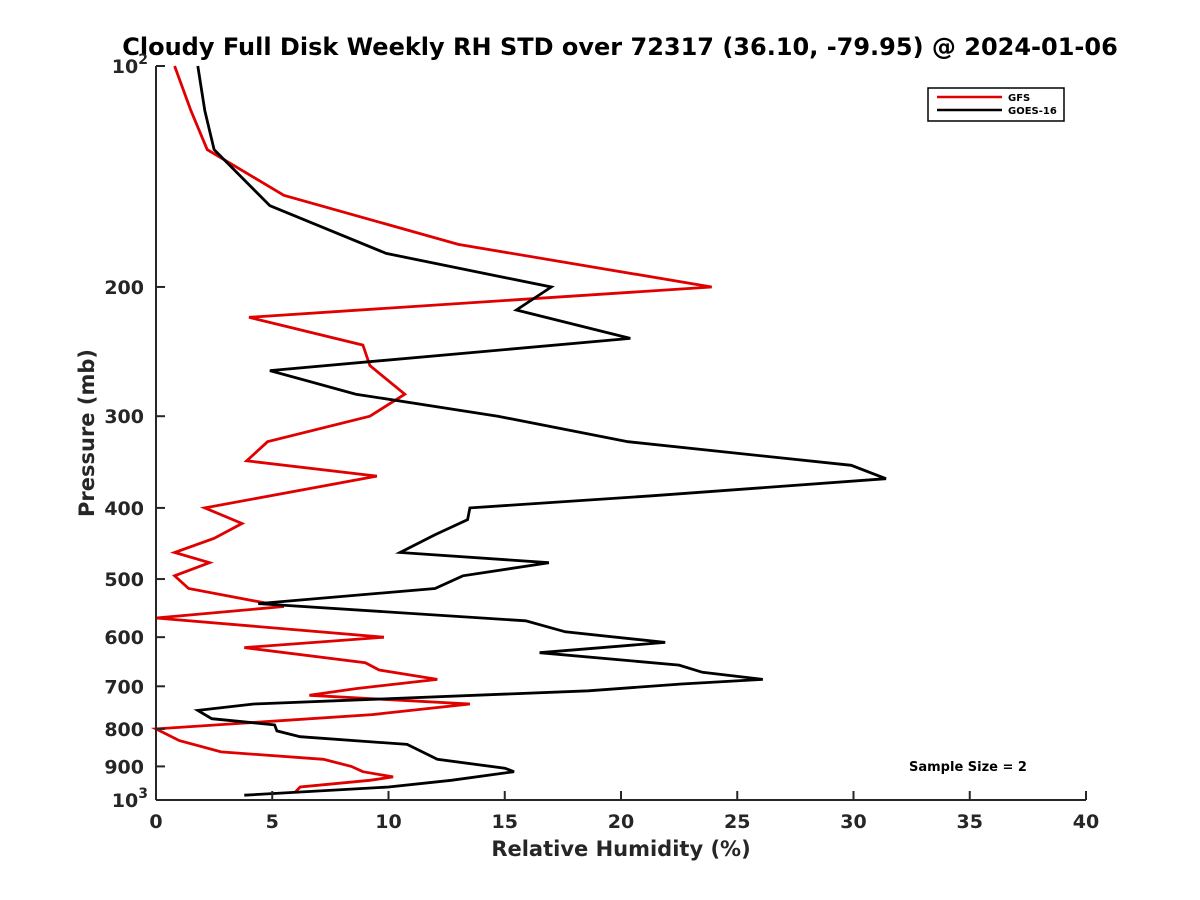 The width and height of the screenshot is (1200, 900). What do you see at coordinates (621, 822) in the screenshot?
I see `x-tick-label: 20` at bounding box center [621, 822].